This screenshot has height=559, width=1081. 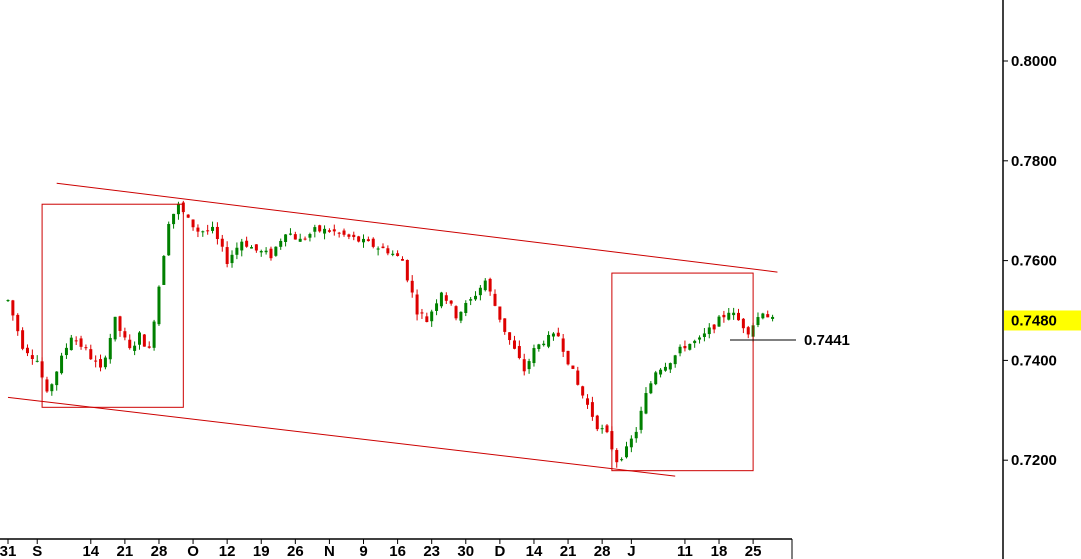 What do you see at coordinates (465, 551) in the screenshot?
I see `x-tick-label: 30` at bounding box center [465, 551].